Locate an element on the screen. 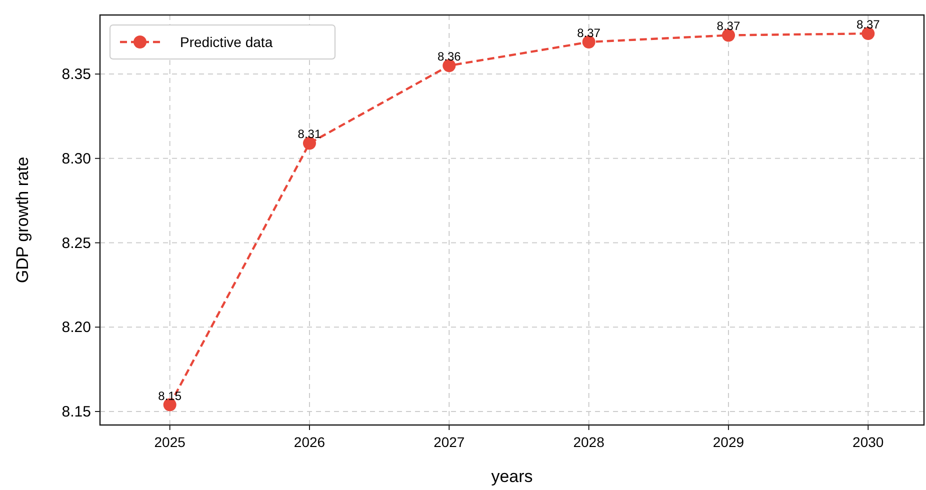  x-tick-label: 2026 is located at coordinates (310, 442).